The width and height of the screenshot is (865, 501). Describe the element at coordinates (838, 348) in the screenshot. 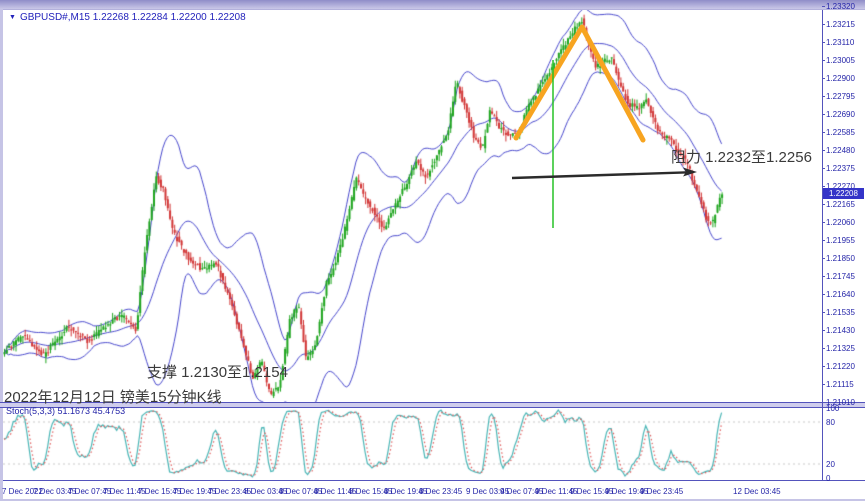

I see `price-axis-label: 1.21325` at that location.